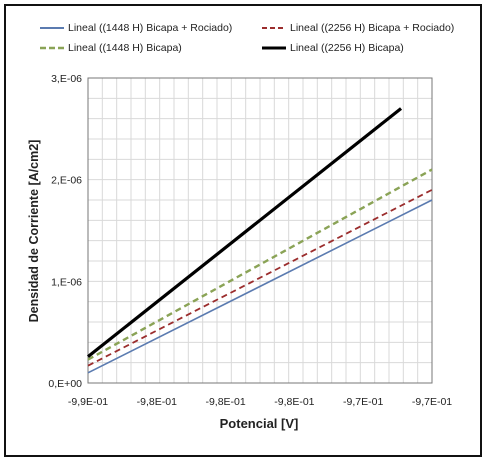  What do you see at coordinates (66, 282) in the screenshot?
I see `y-tick-label: 1,E-06` at bounding box center [66, 282].